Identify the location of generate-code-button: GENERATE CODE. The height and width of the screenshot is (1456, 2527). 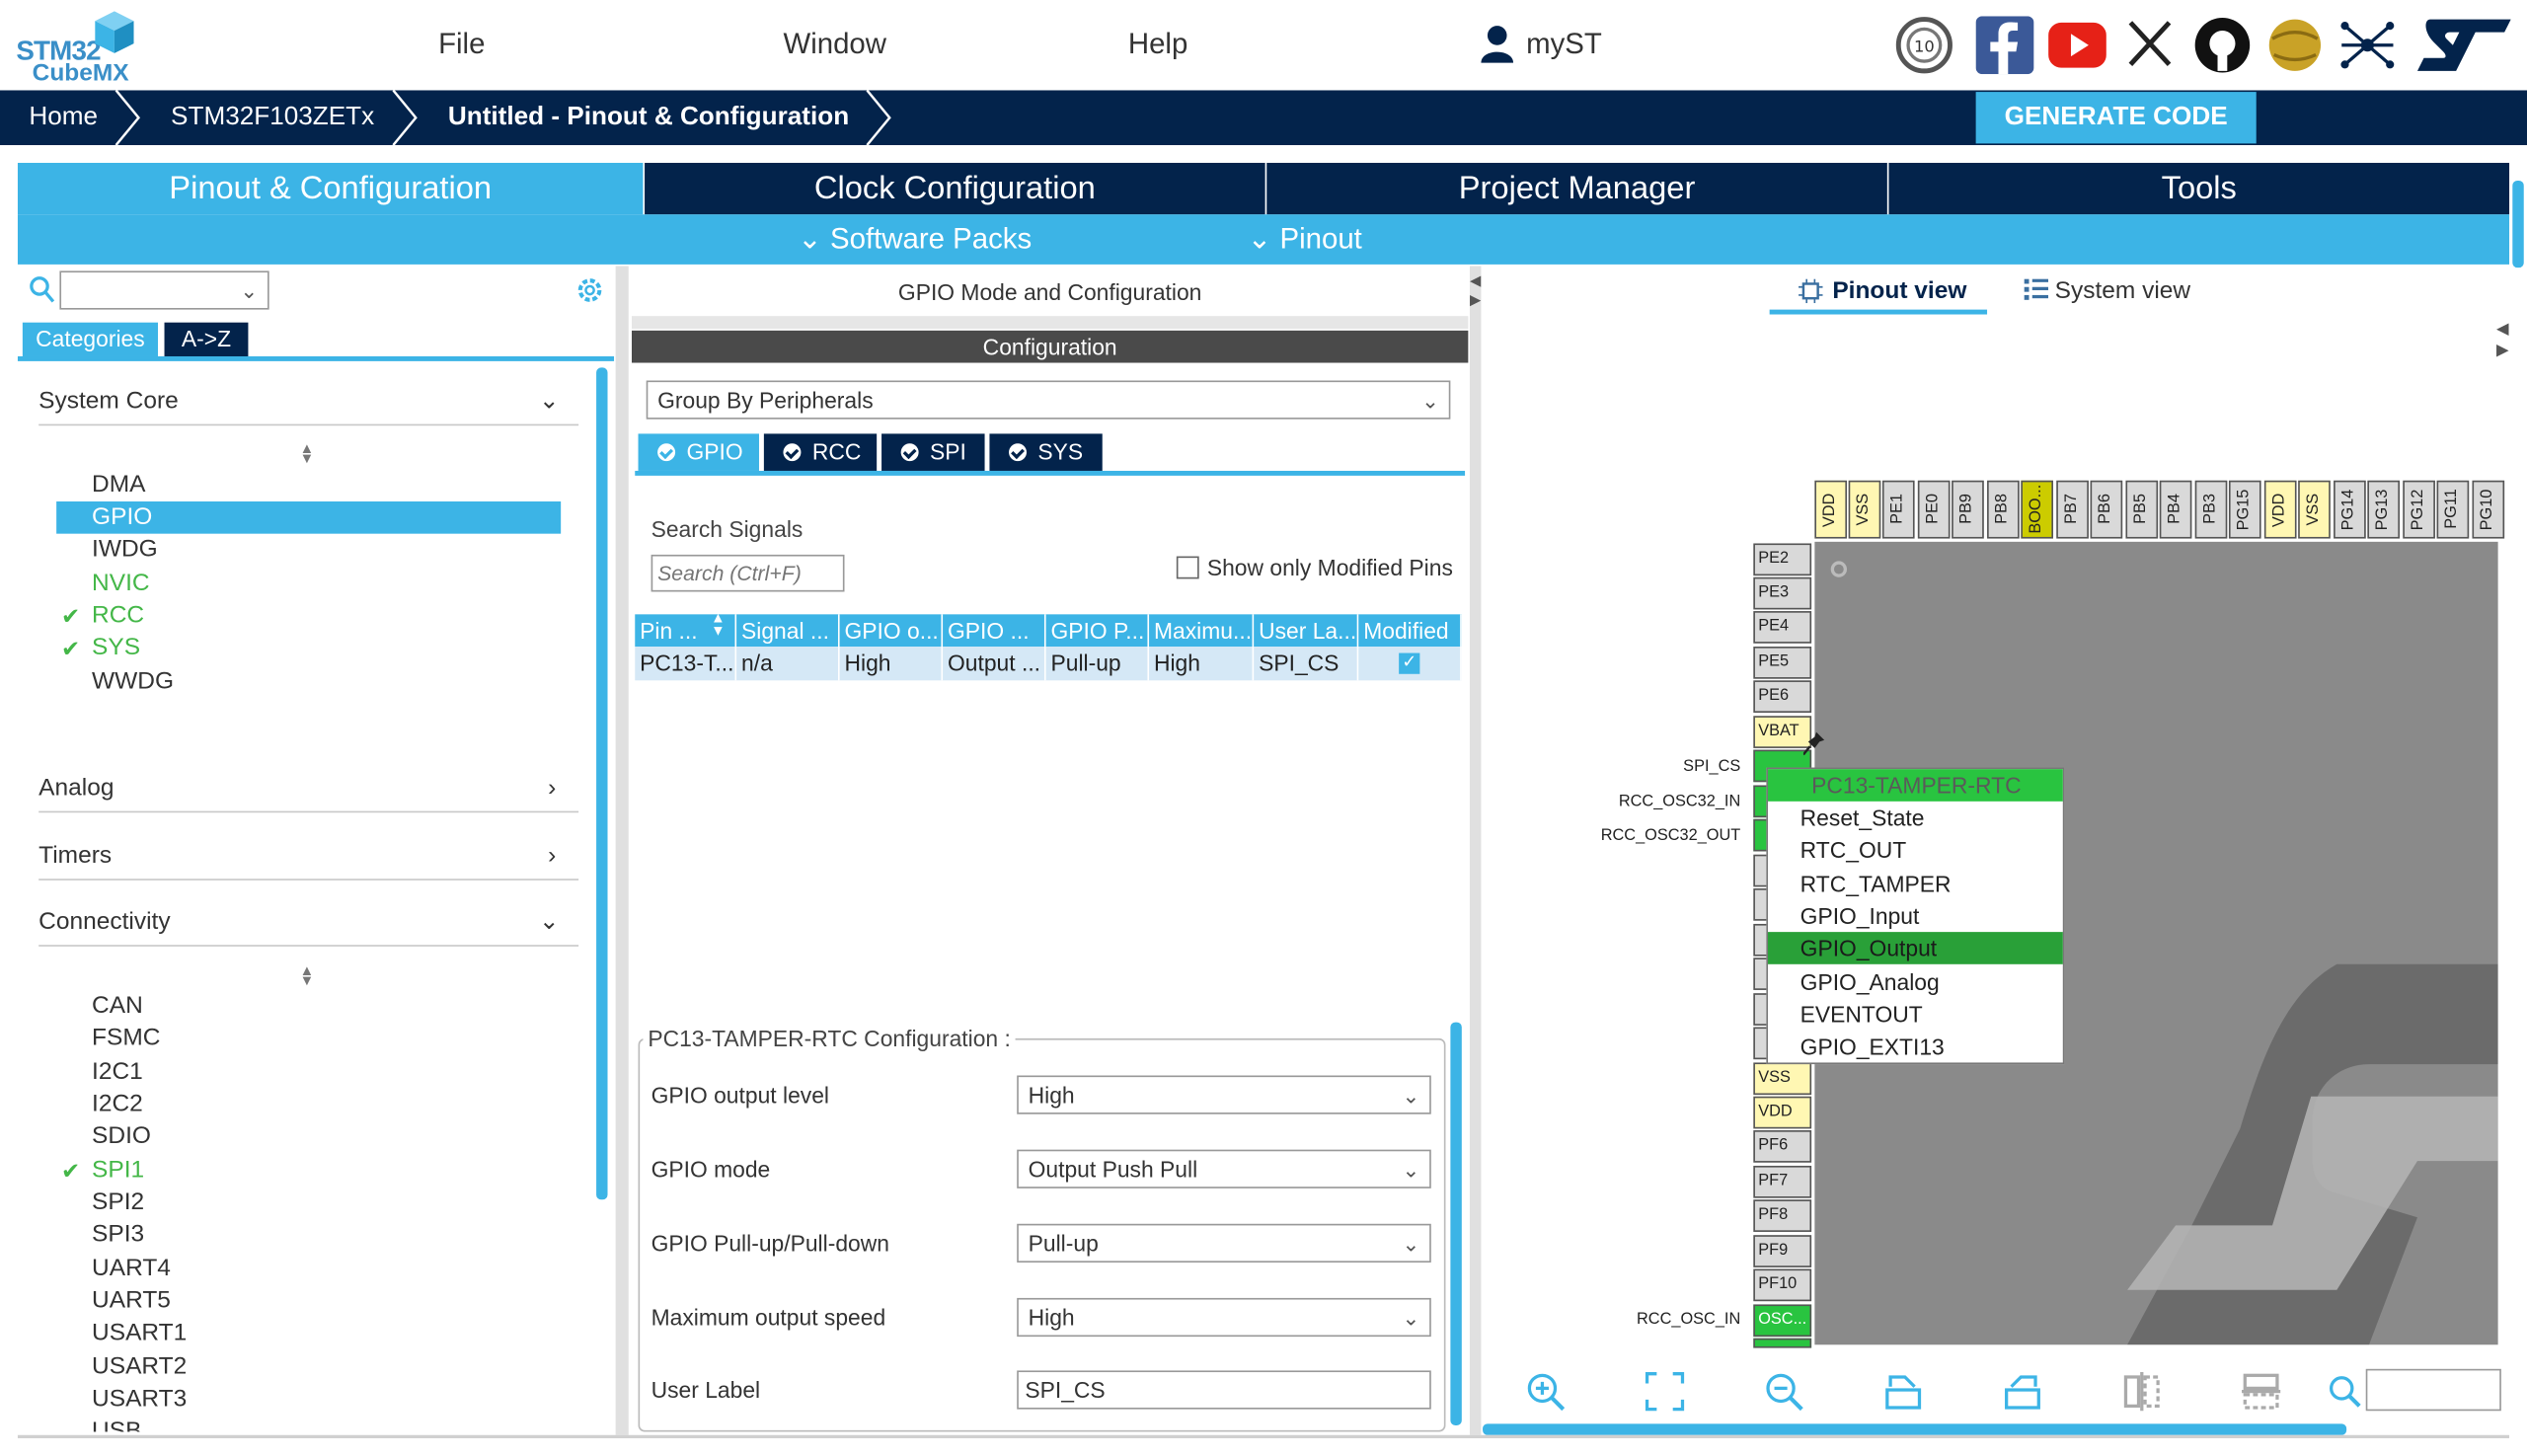
(2116, 118).